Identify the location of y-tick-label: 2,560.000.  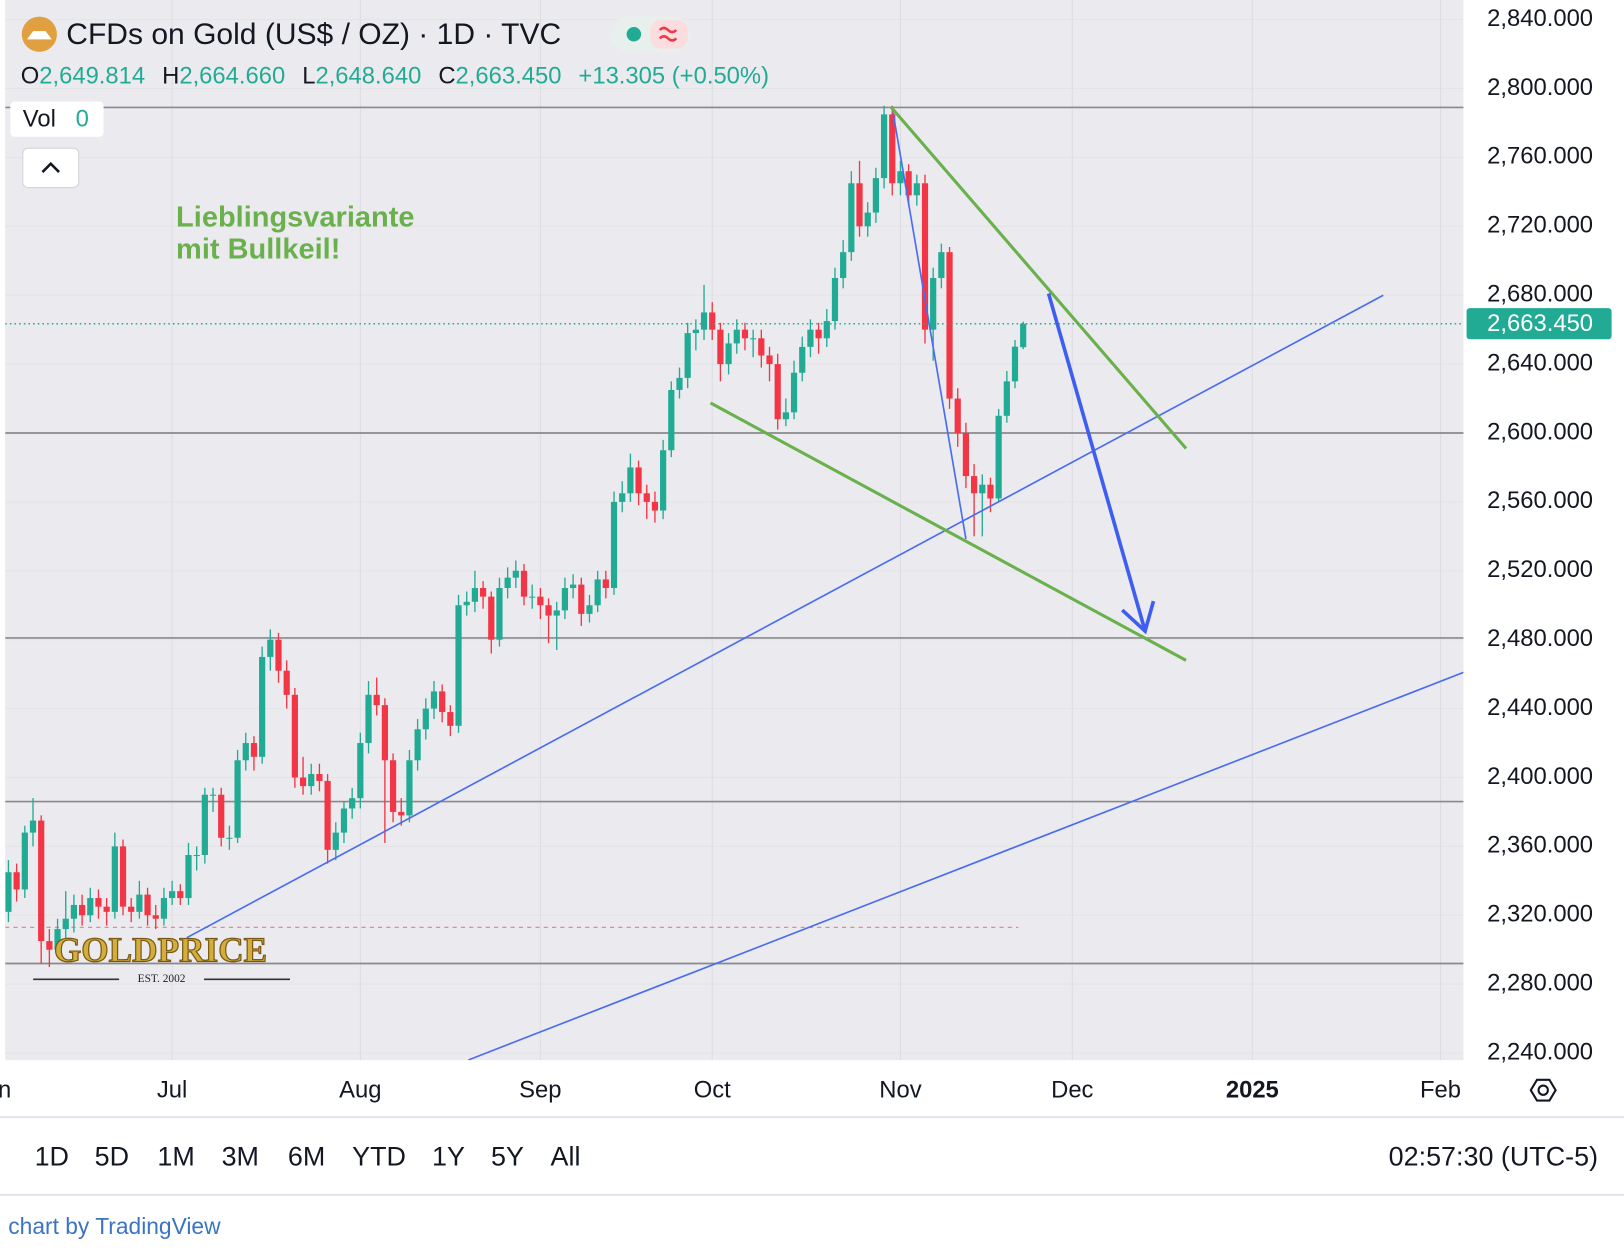
(1540, 500).